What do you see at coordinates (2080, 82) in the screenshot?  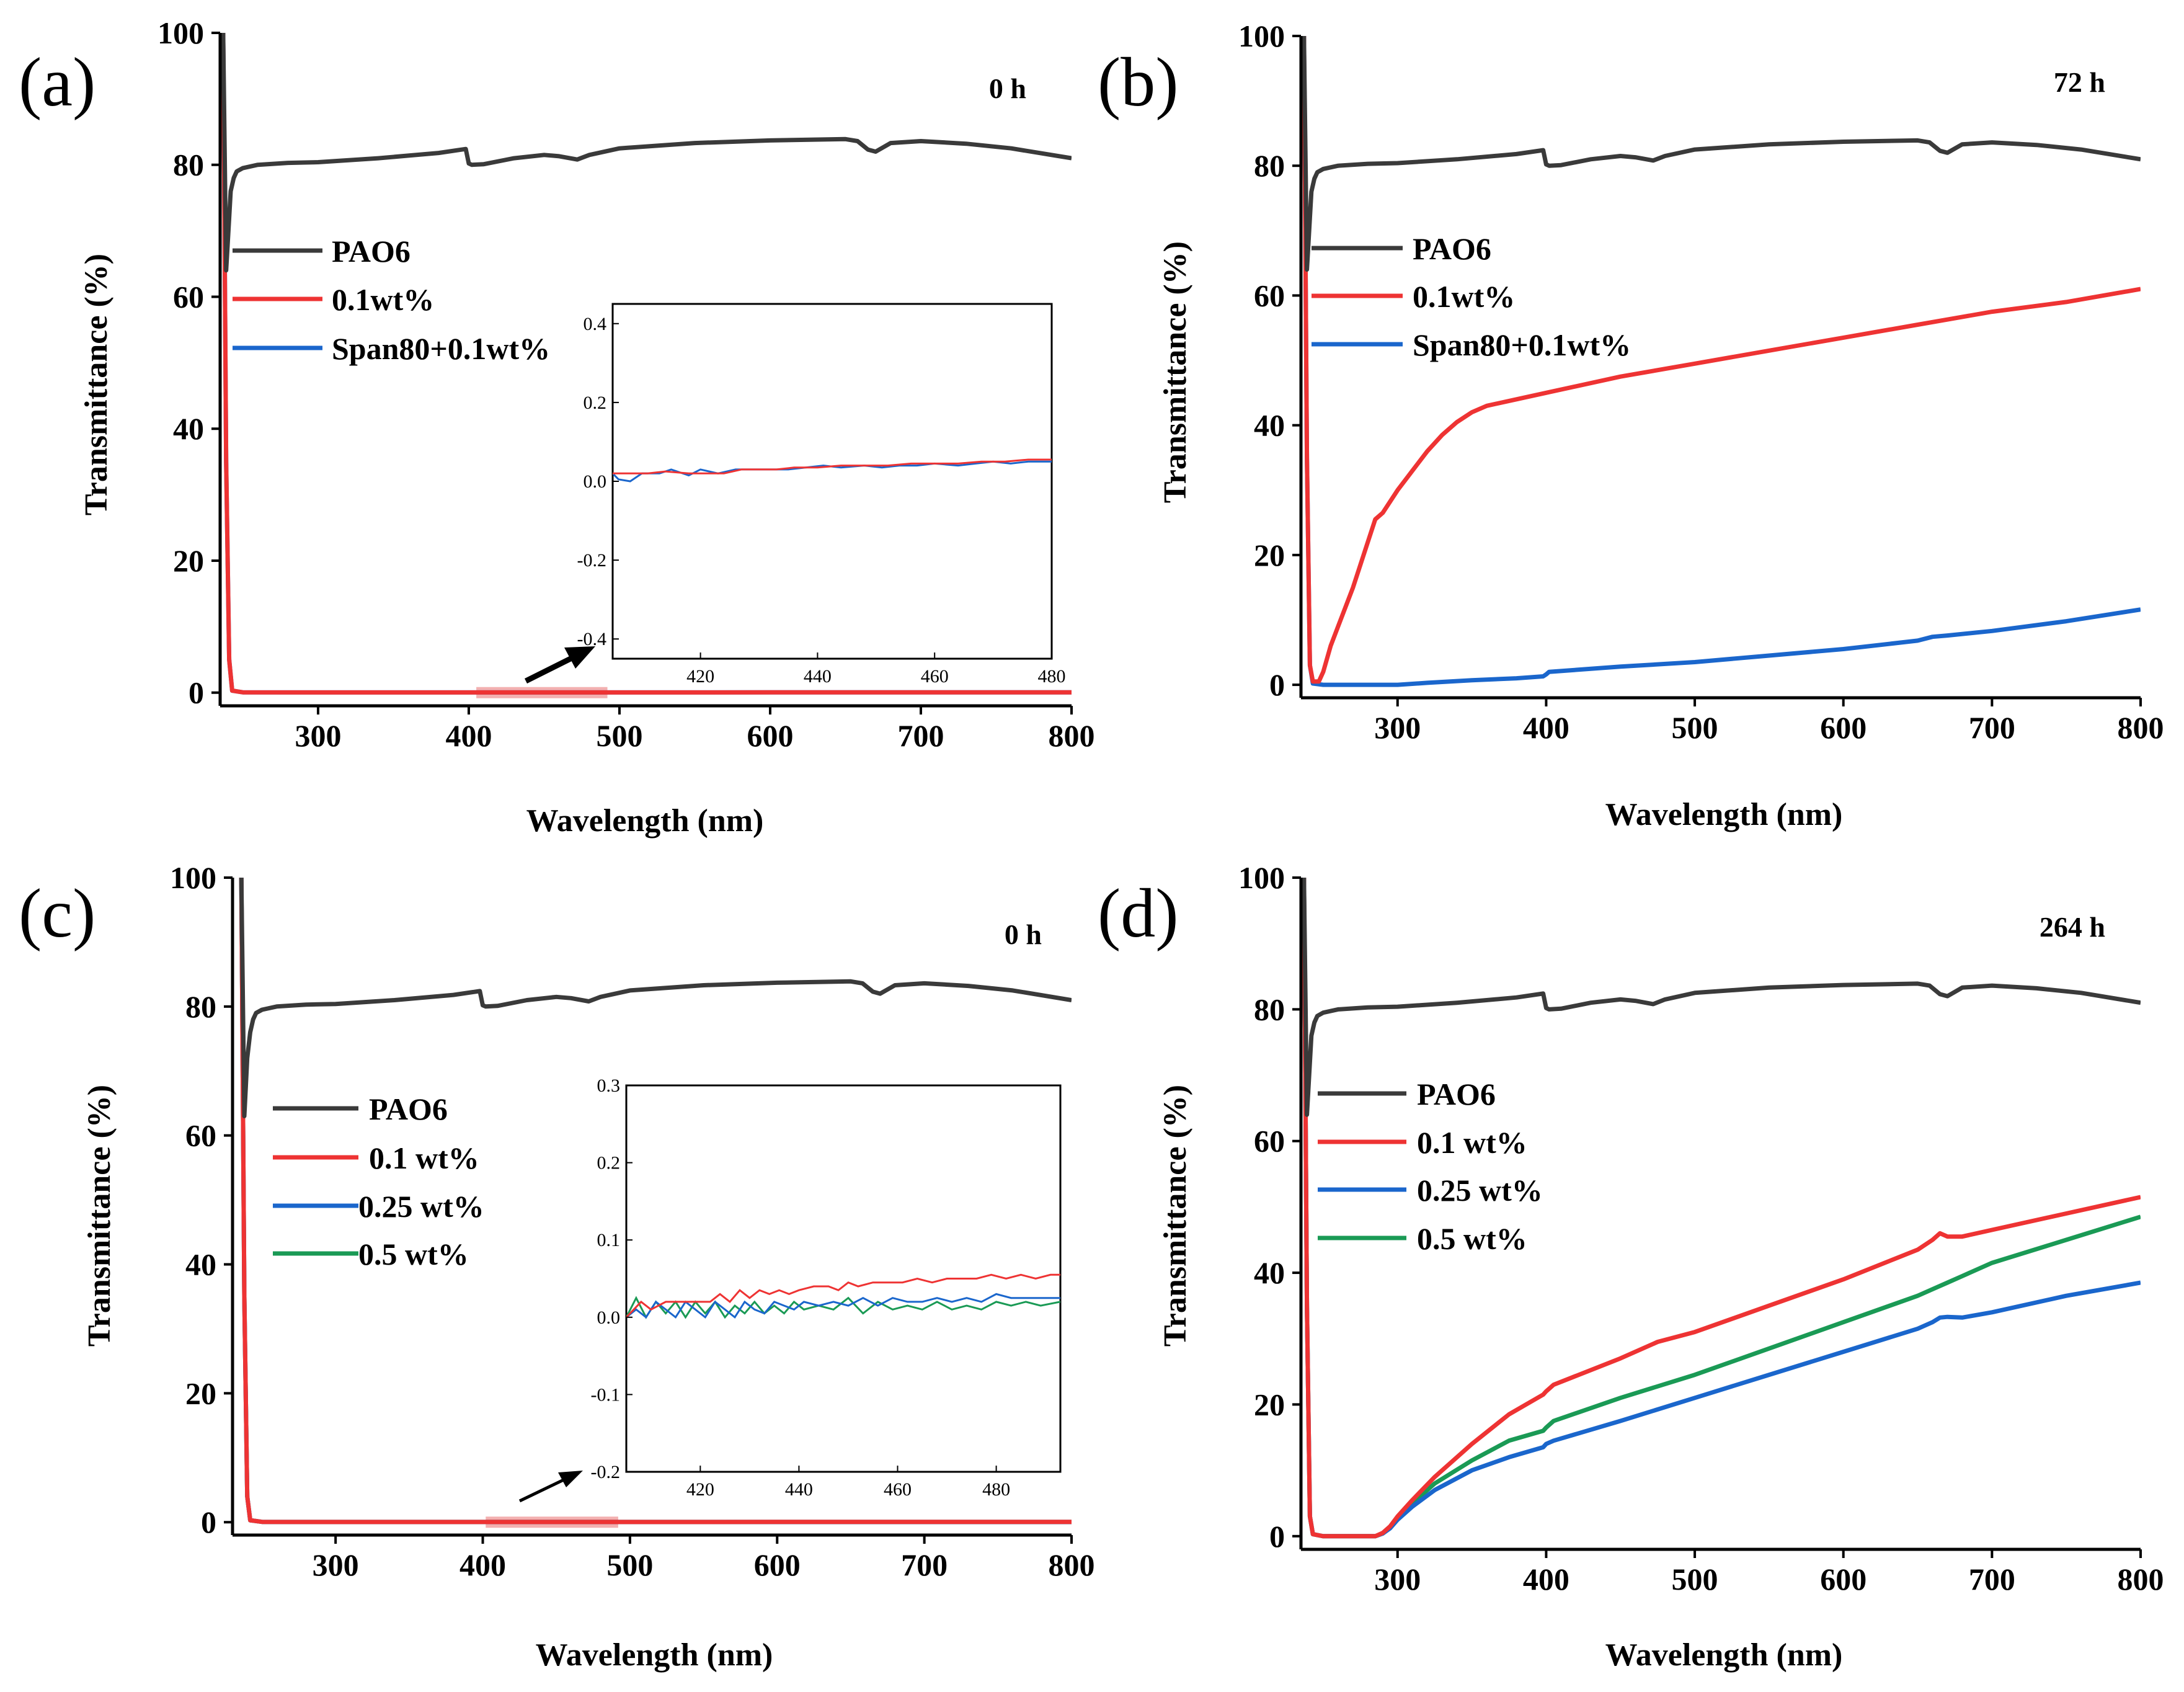 I see `time-label-b: 72 h` at bounding box center [2080, 82].